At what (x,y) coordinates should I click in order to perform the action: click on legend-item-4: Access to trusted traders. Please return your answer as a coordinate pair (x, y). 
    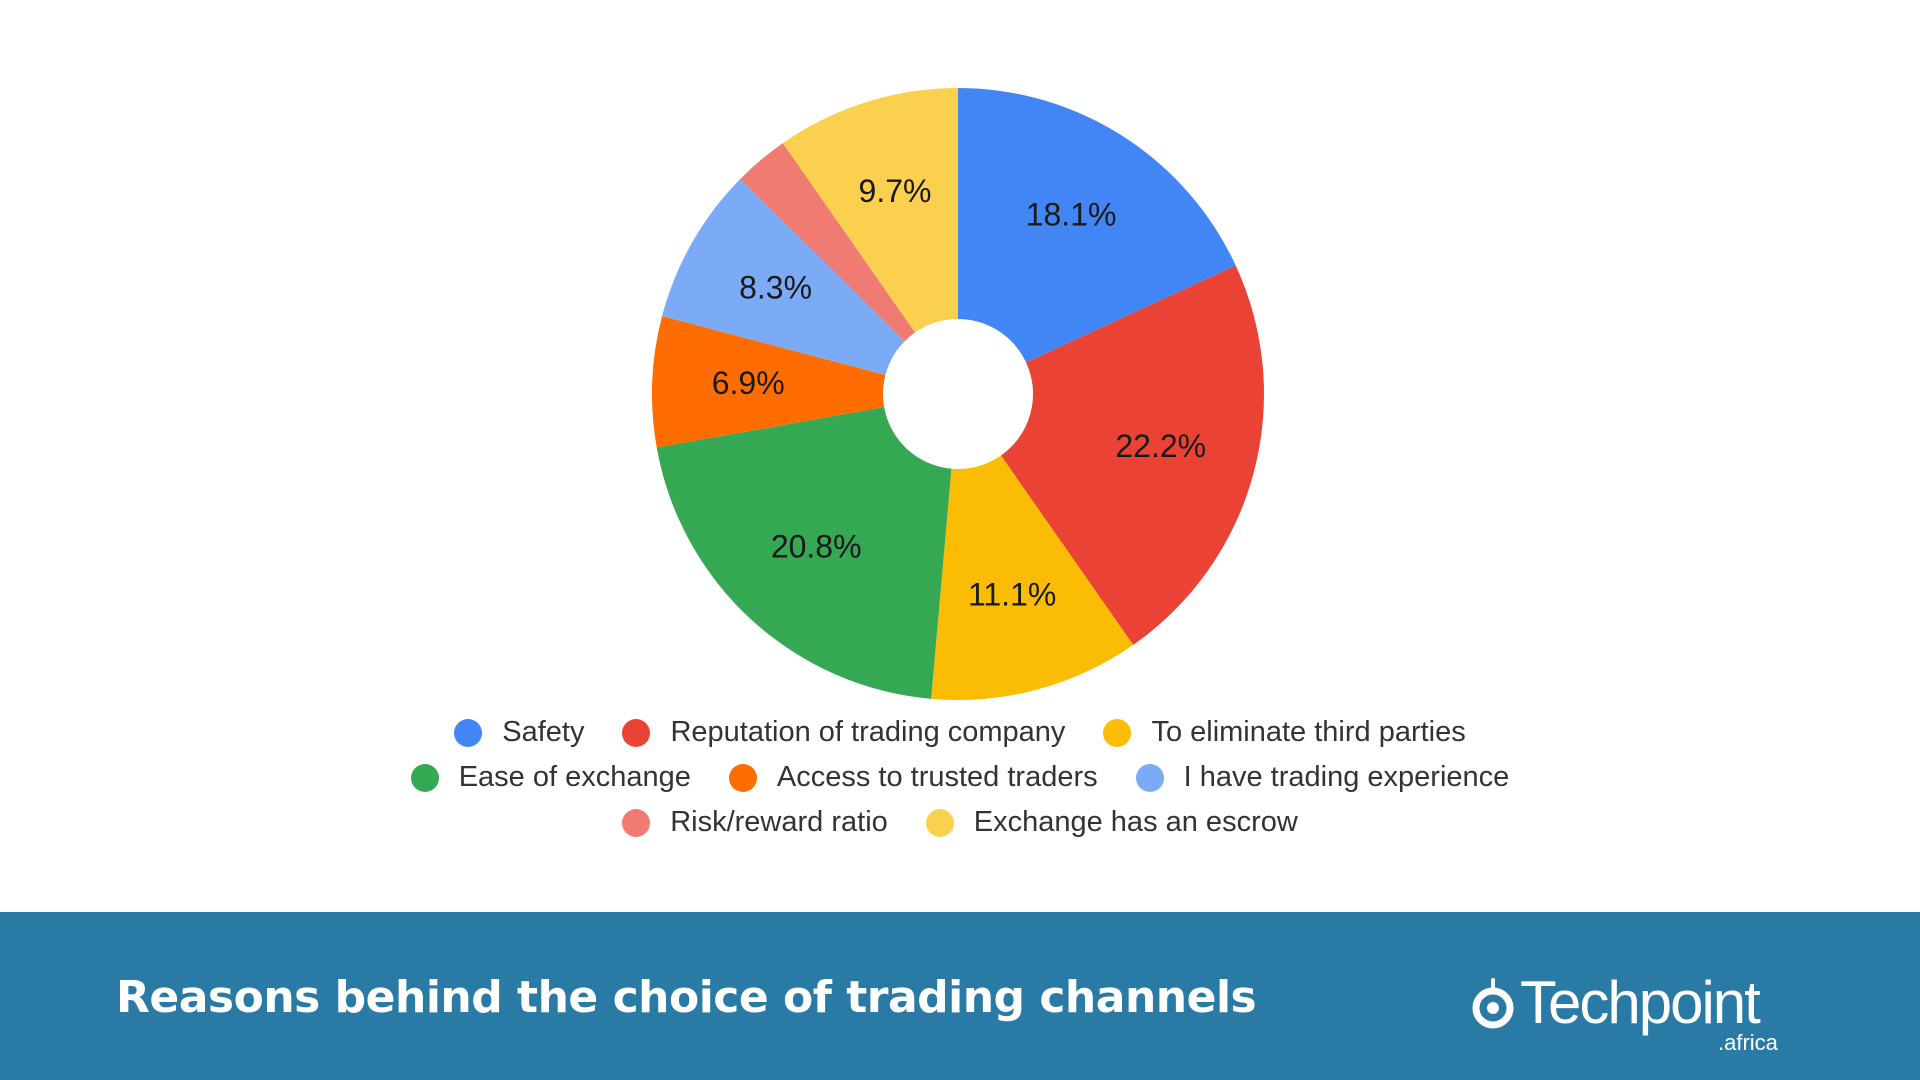
    Looking at the image, I should click on (913, 777).